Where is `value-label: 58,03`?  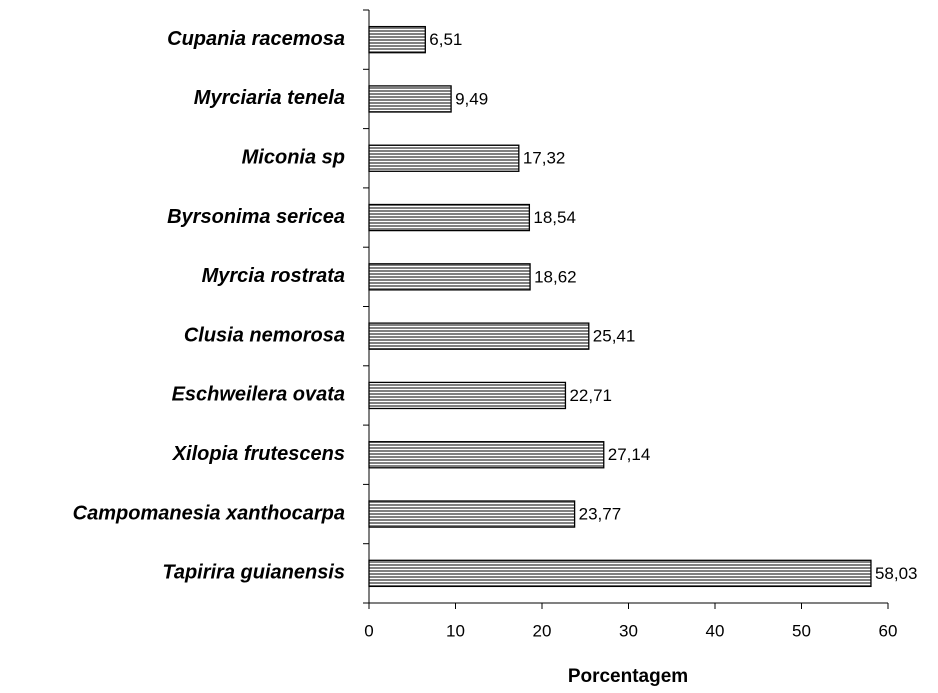 value-label: 58,03 is located at coordinates (896, 573).